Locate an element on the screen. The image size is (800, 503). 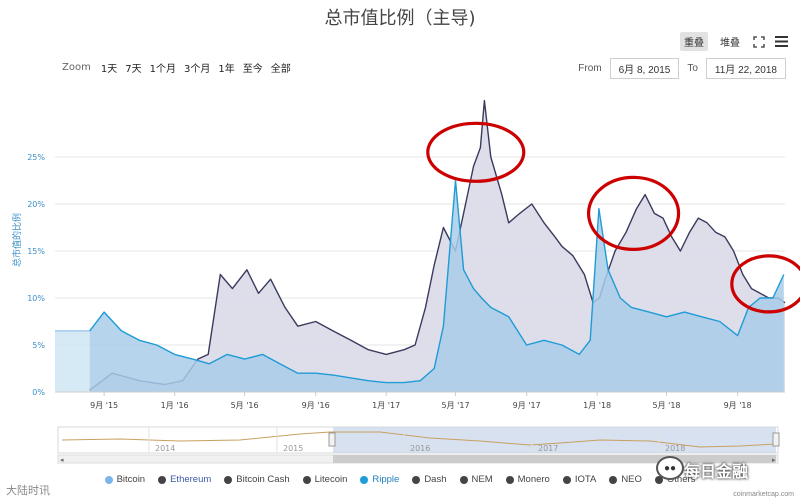
navigator-scrollbar-thumb is located at coordinates (554, 459).